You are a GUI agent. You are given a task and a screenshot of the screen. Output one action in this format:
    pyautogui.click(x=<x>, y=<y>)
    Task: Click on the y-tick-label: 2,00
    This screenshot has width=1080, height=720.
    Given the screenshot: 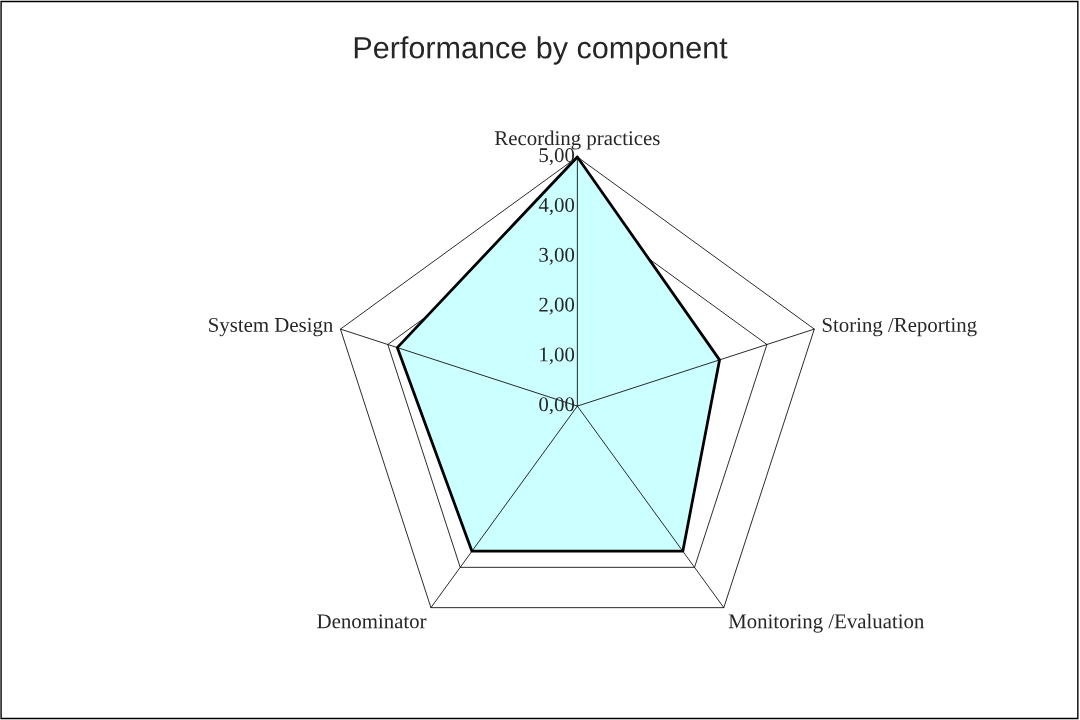 What is the action you would take?
    pyautogui.click(x=557, y=306)
    